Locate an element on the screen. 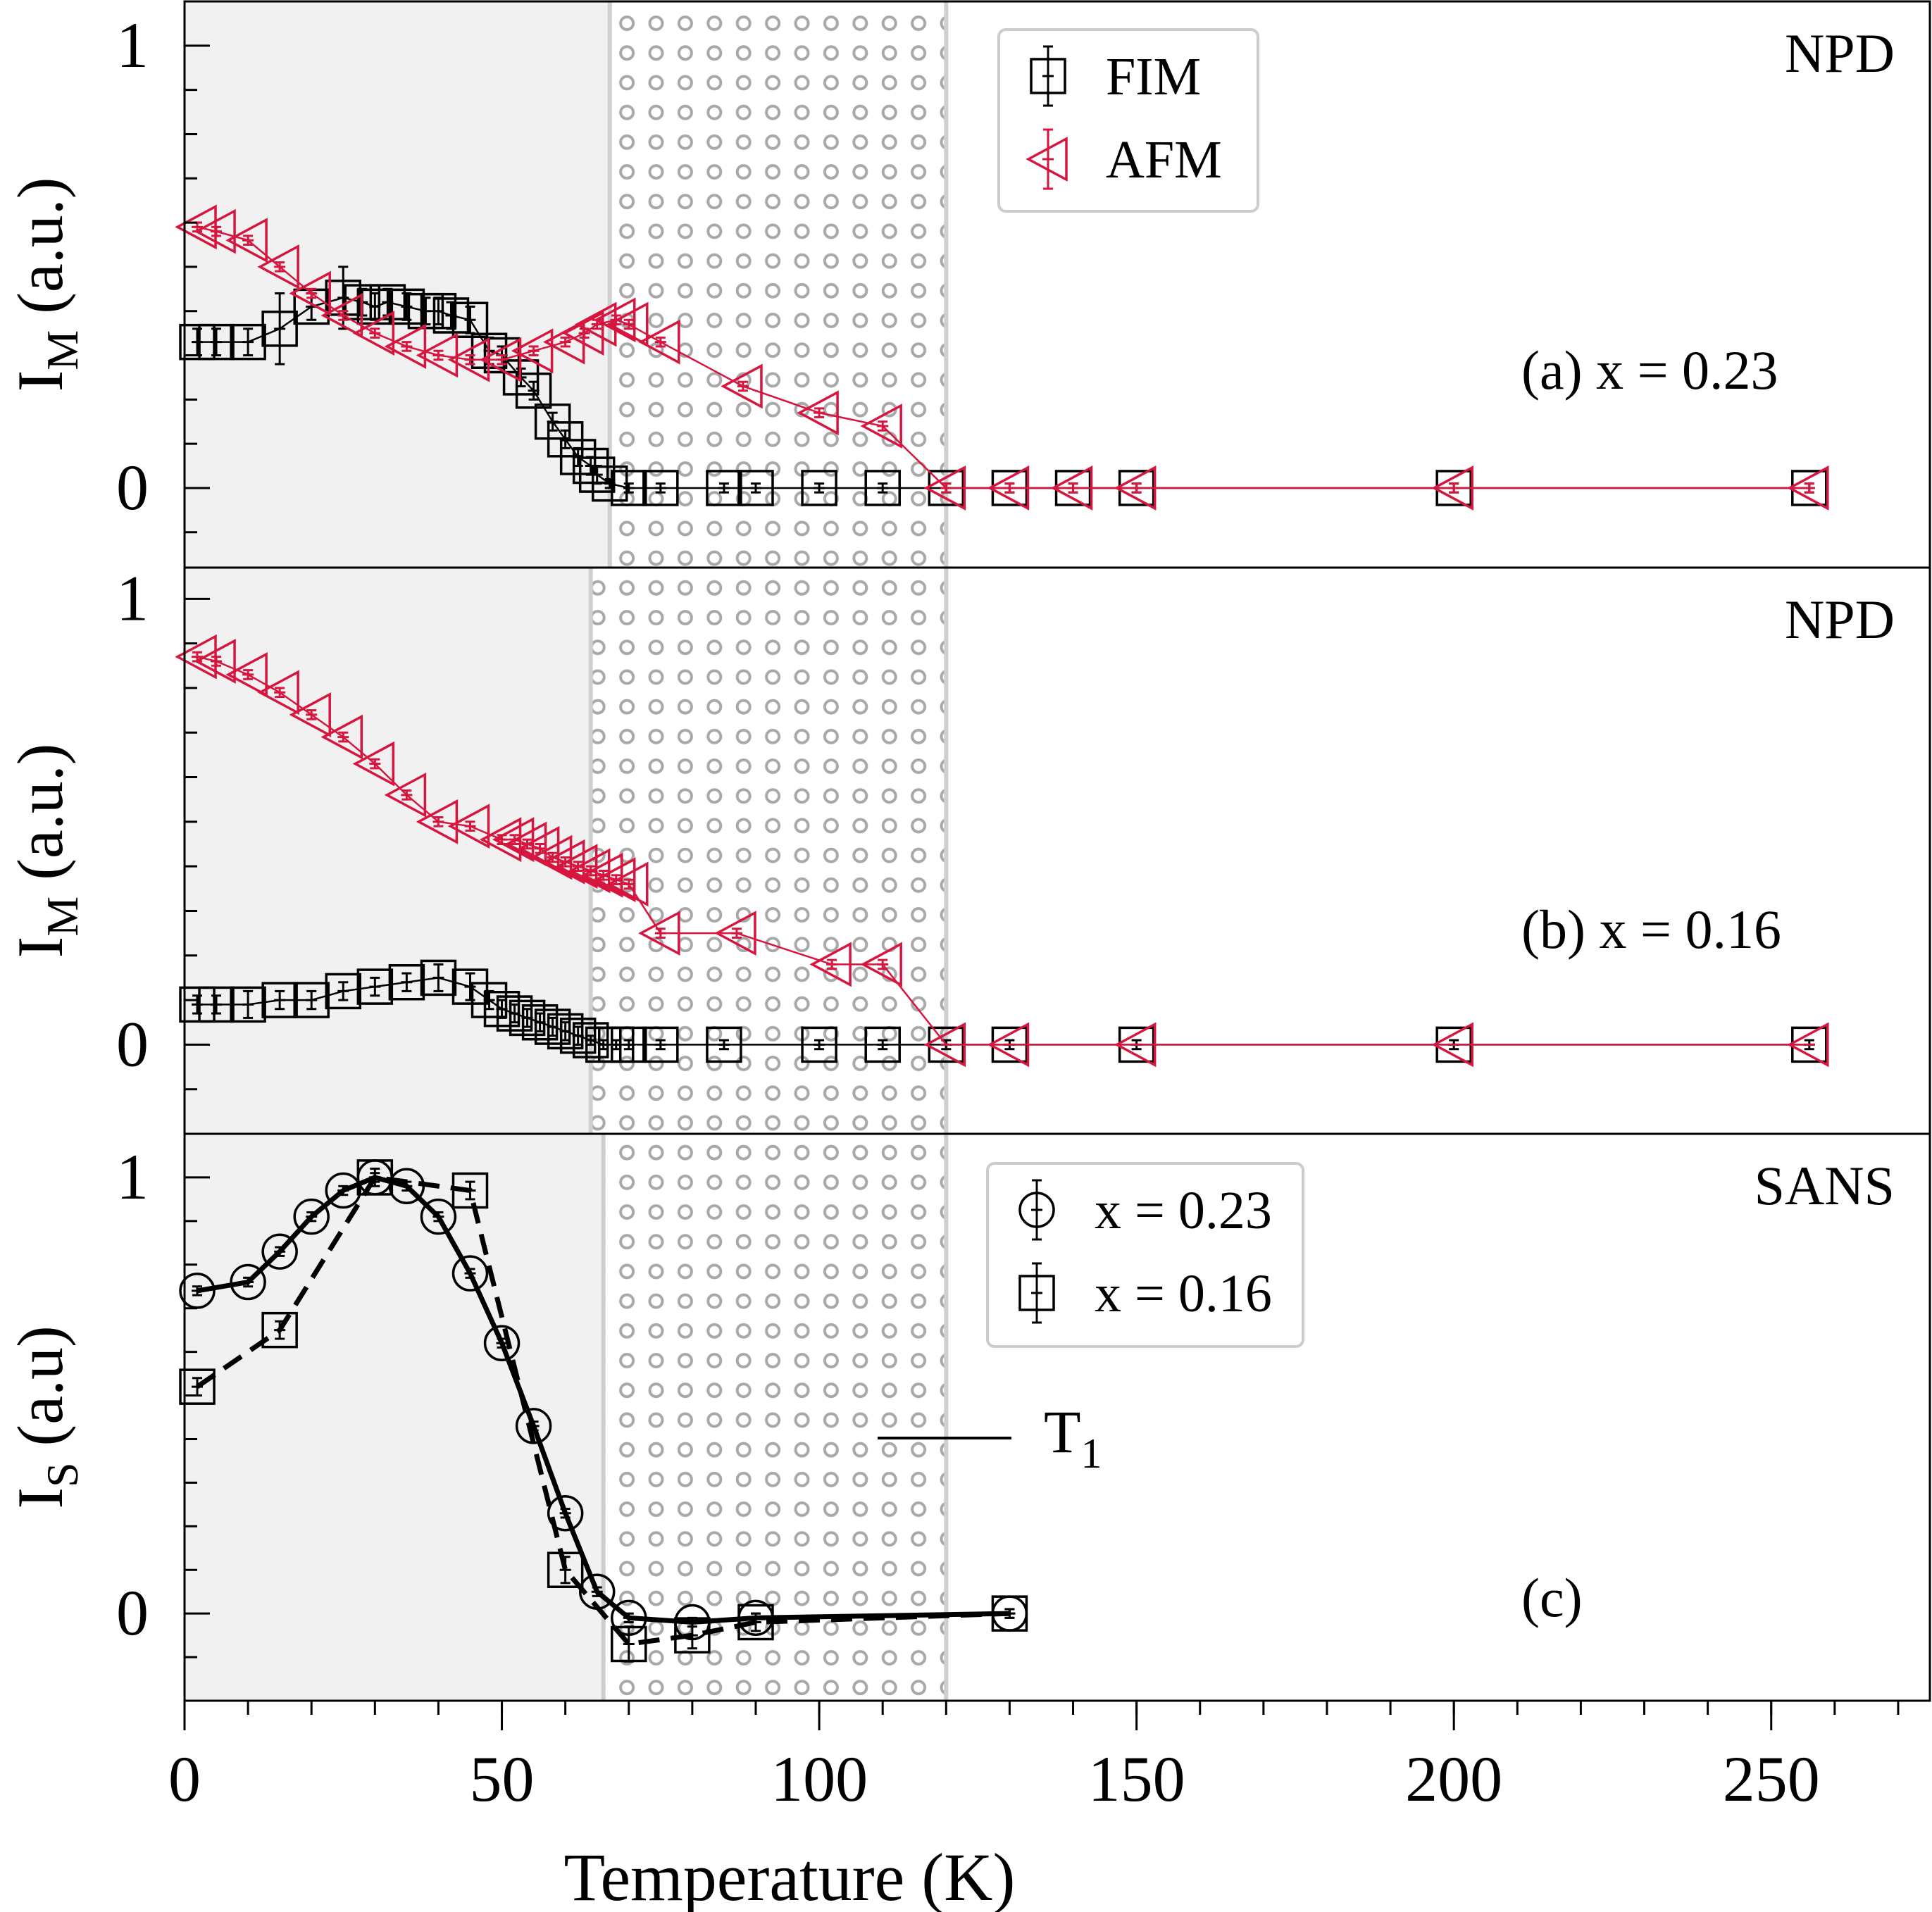  y-axis-label: IM (a.u.) is located at coordinates (45, 284).